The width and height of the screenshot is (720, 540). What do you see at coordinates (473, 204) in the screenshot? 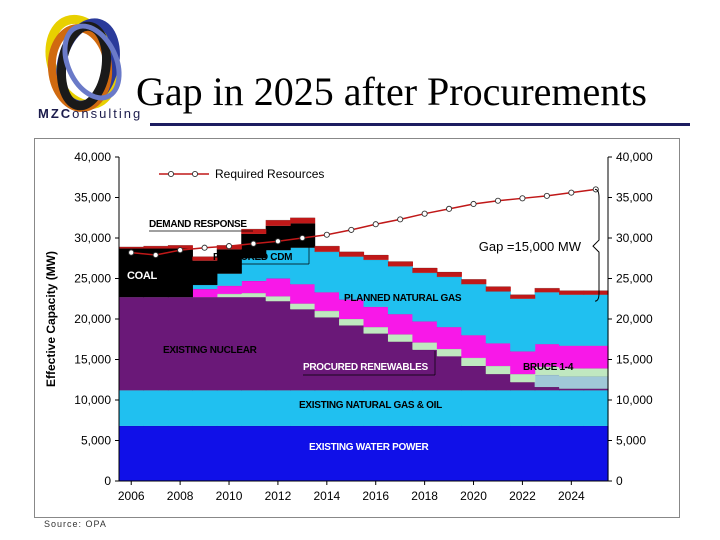
I see `required-resources-point-2020` at bounding box center [473, 204].